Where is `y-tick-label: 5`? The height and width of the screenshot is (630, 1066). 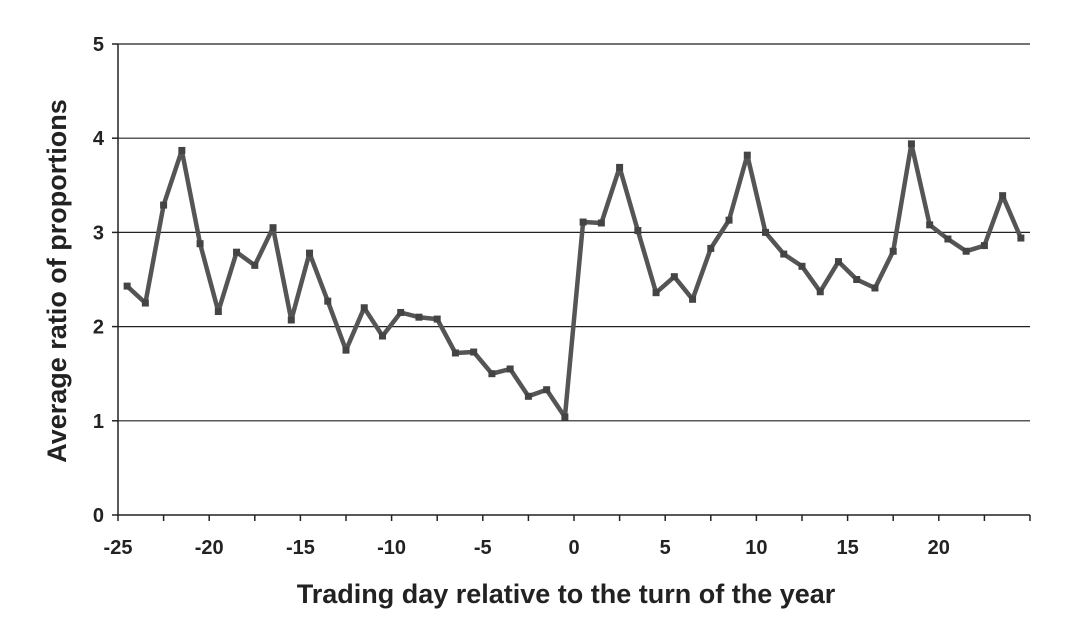
y-tick-label: 5 is located at coordinates (98, 45).